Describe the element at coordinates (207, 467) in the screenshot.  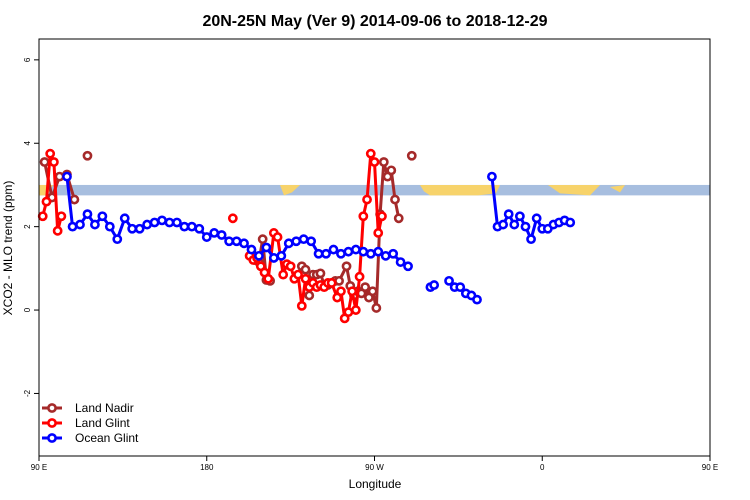
I see `x-tick-label: 180` at that location.